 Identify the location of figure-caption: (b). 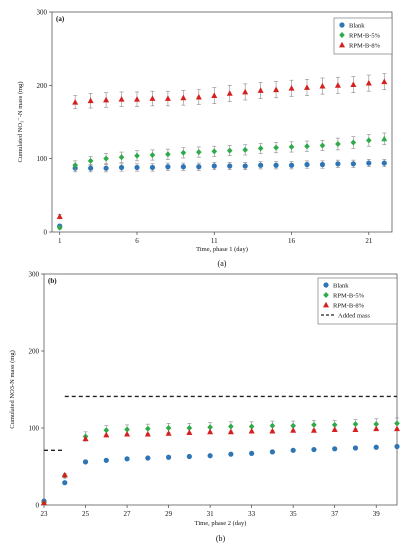
(221, 538).